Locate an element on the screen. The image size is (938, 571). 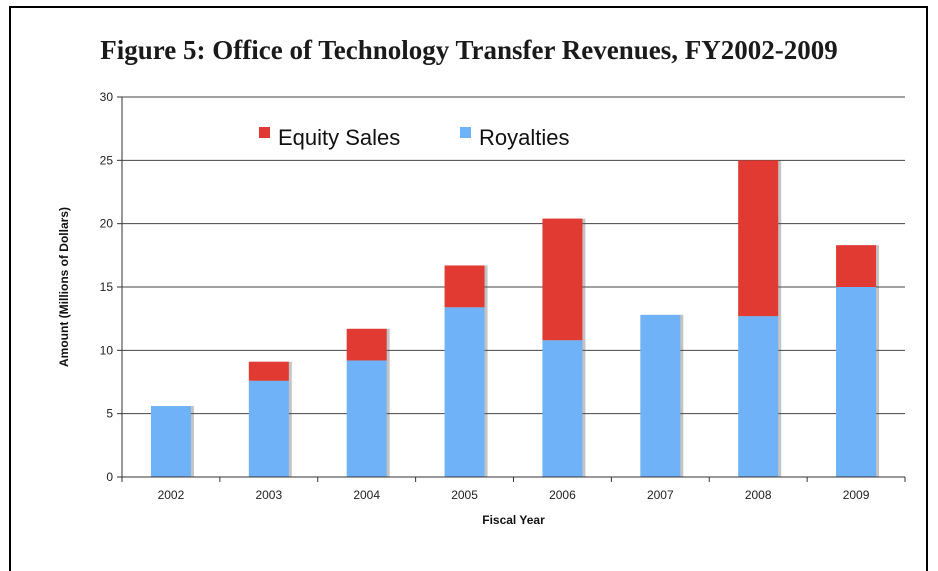
bar-royalties-2004 is located at coordinates (366, 418).